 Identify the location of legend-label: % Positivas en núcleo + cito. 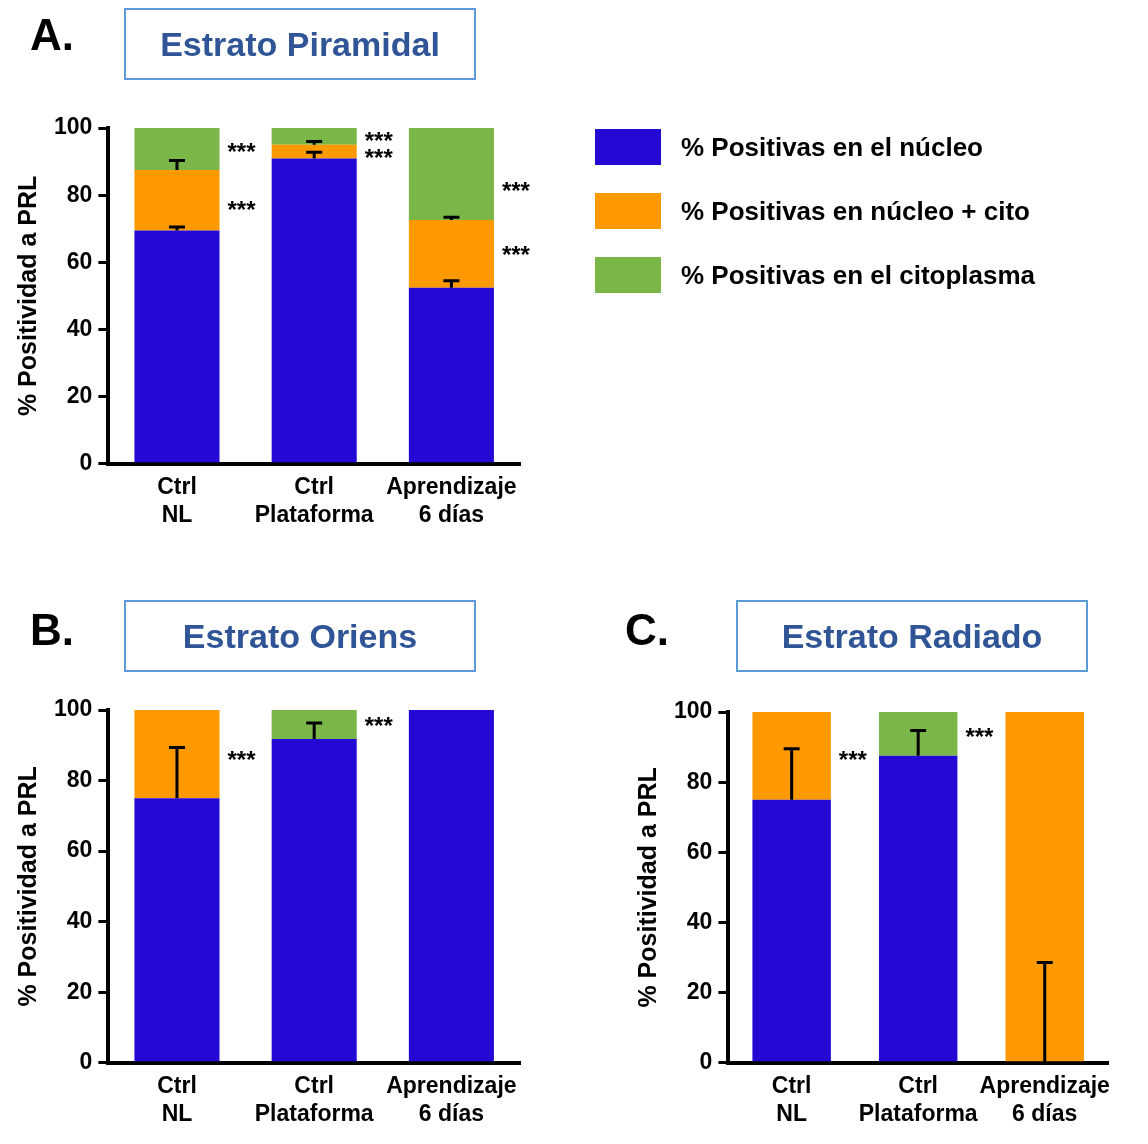
(855, 211).